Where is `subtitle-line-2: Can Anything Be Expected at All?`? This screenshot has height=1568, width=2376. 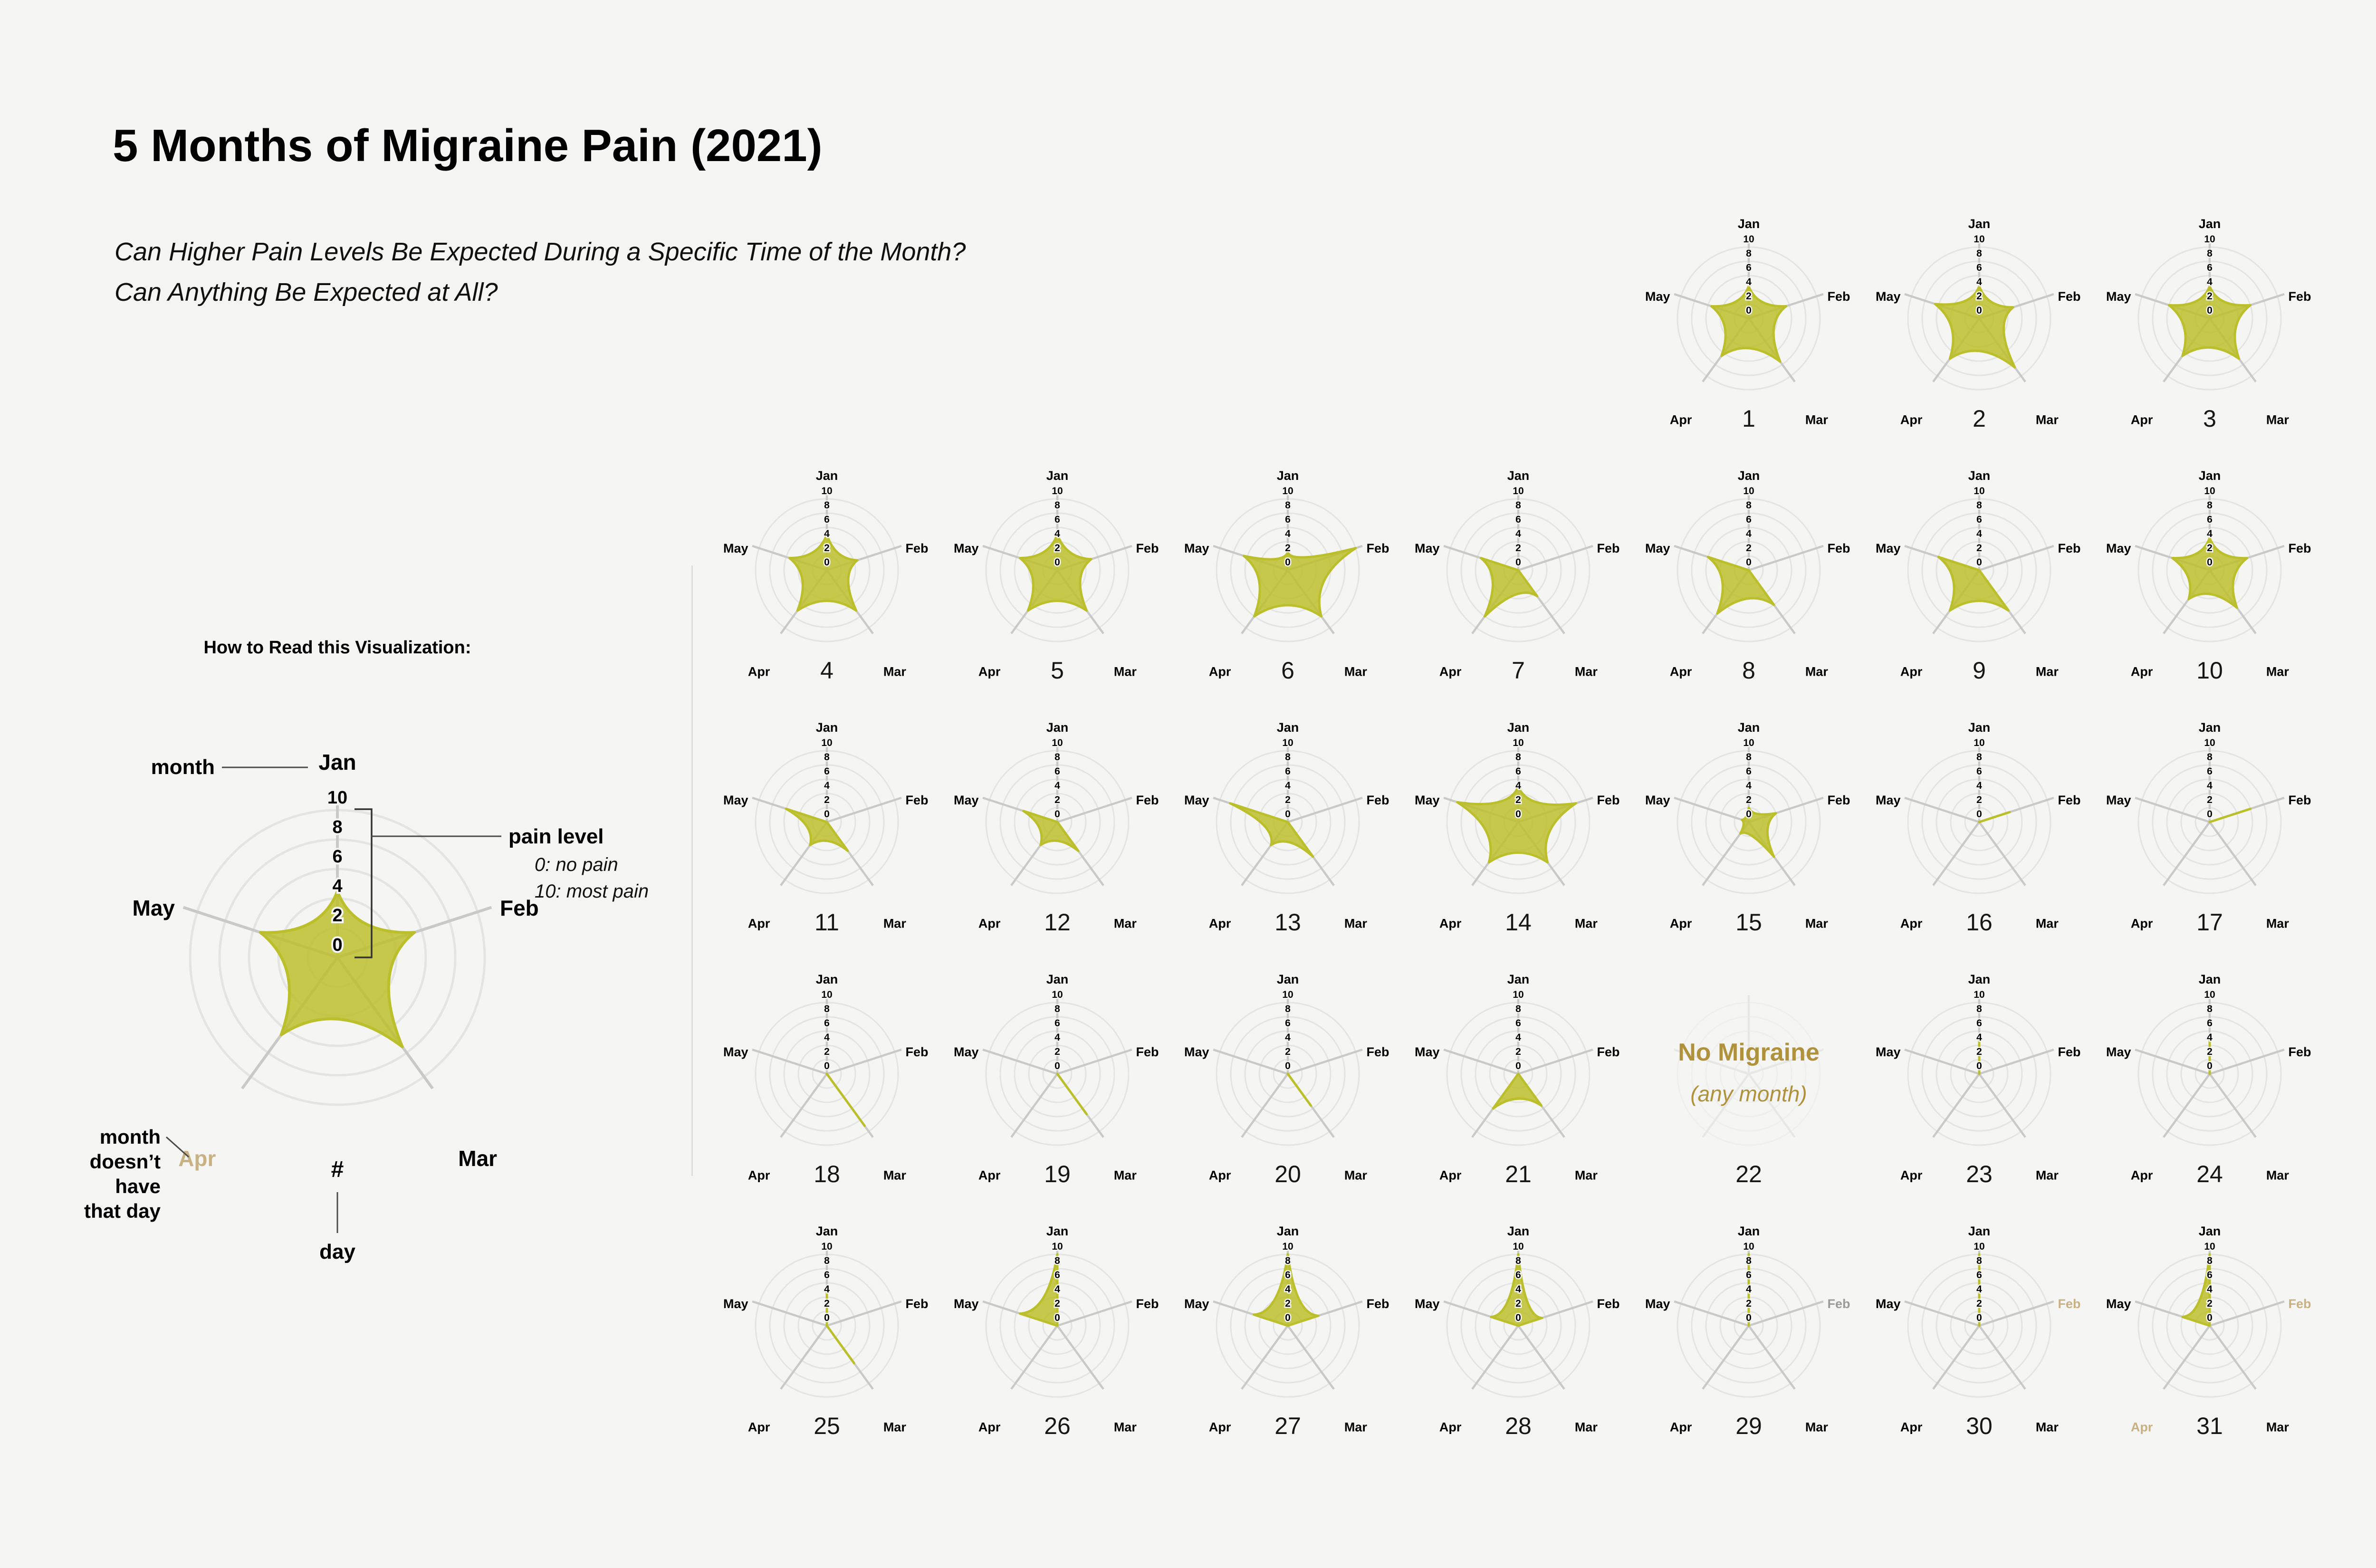
subtitle-line-2: Can Anything Be Expected at All? is located at coordinates (306, 293).